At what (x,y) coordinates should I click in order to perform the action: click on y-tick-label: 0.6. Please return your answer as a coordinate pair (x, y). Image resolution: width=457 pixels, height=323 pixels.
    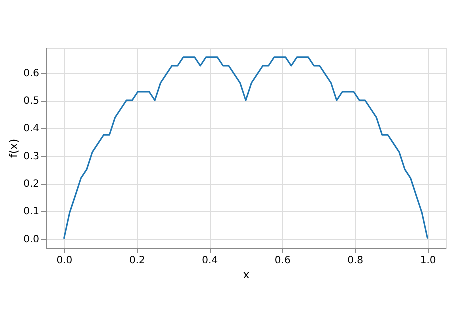
    Looking at the image, I should click on (32, 74).